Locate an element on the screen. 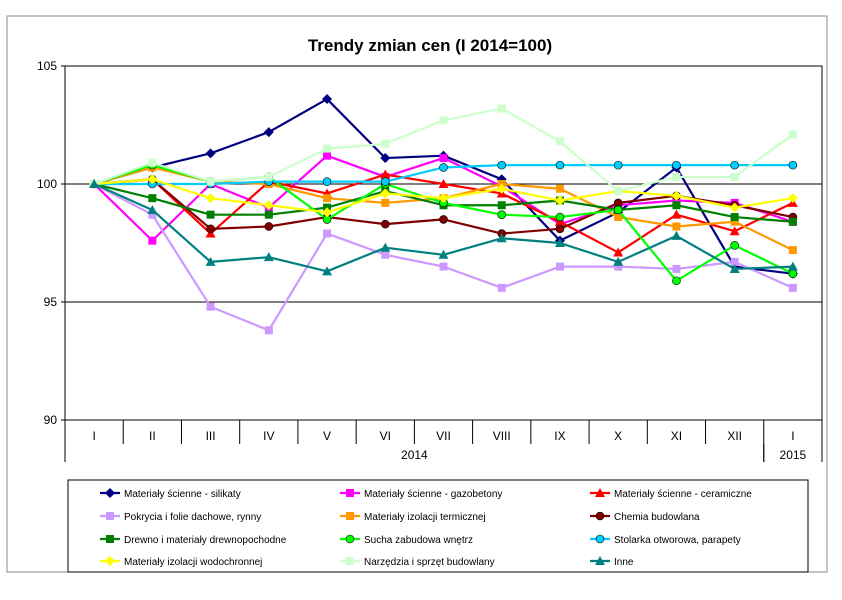 The image size is (842, 600). y-tick-label-0: 90 is located at coordinates (51, 420).